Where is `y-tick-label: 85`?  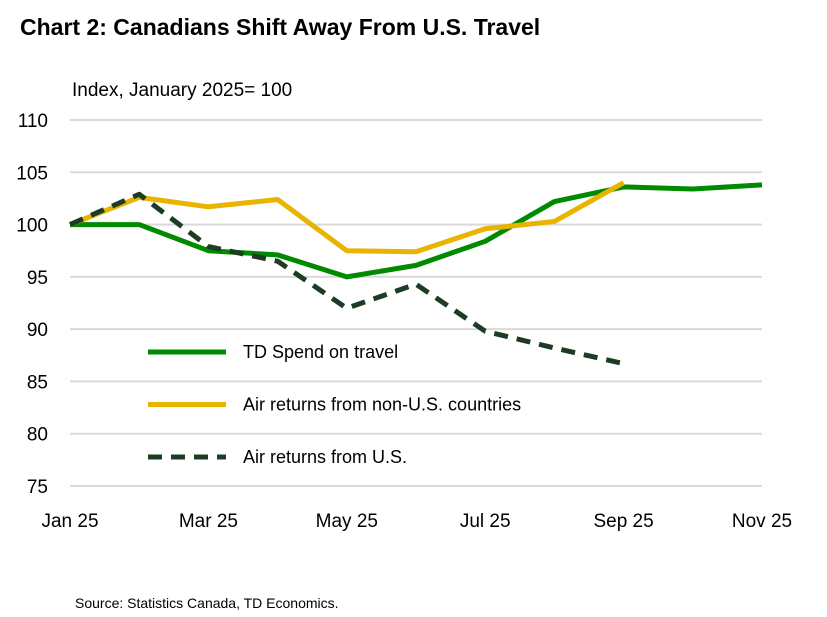 y-tick-label: 85 is located at coordinates (37, 382).